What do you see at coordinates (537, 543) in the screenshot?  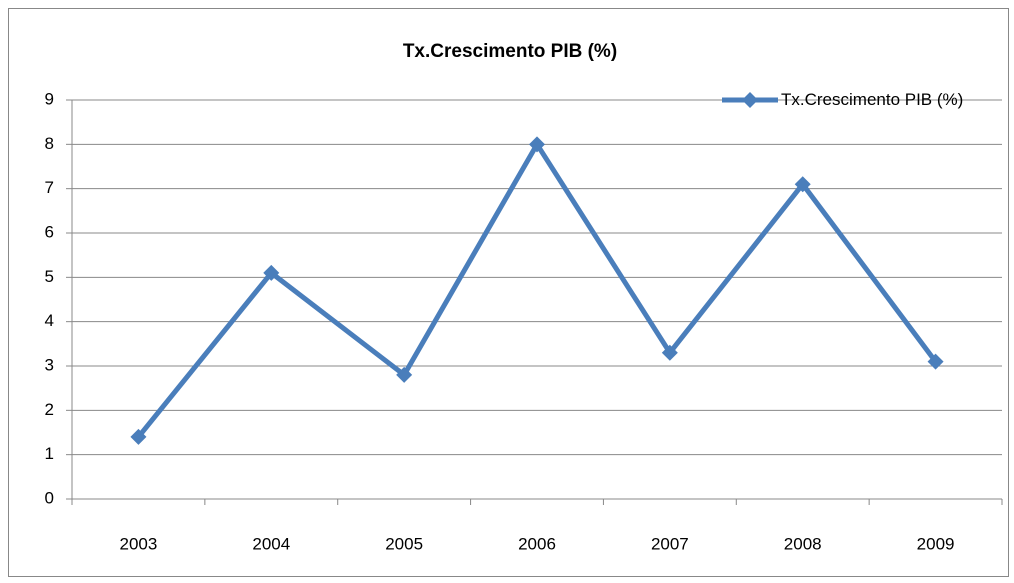 I see `x-tick-label: 2006` at bounding box center [537, 543].